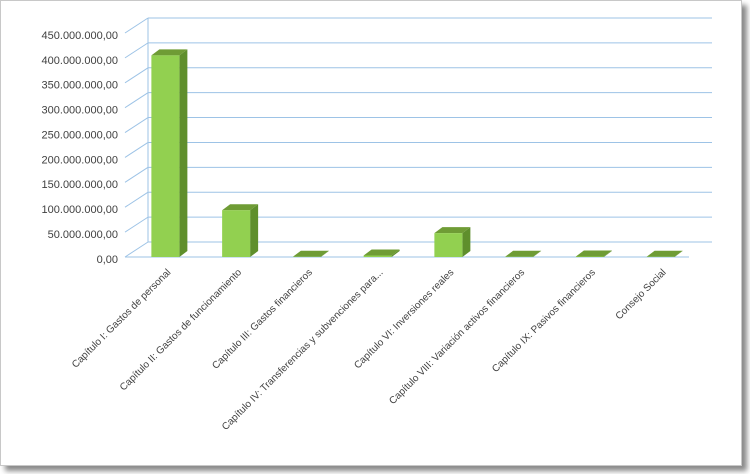 The height and width of the screenshot is (474, 750). I want to click on y-tick-label: 150.000.000,00, so click(80, 185).